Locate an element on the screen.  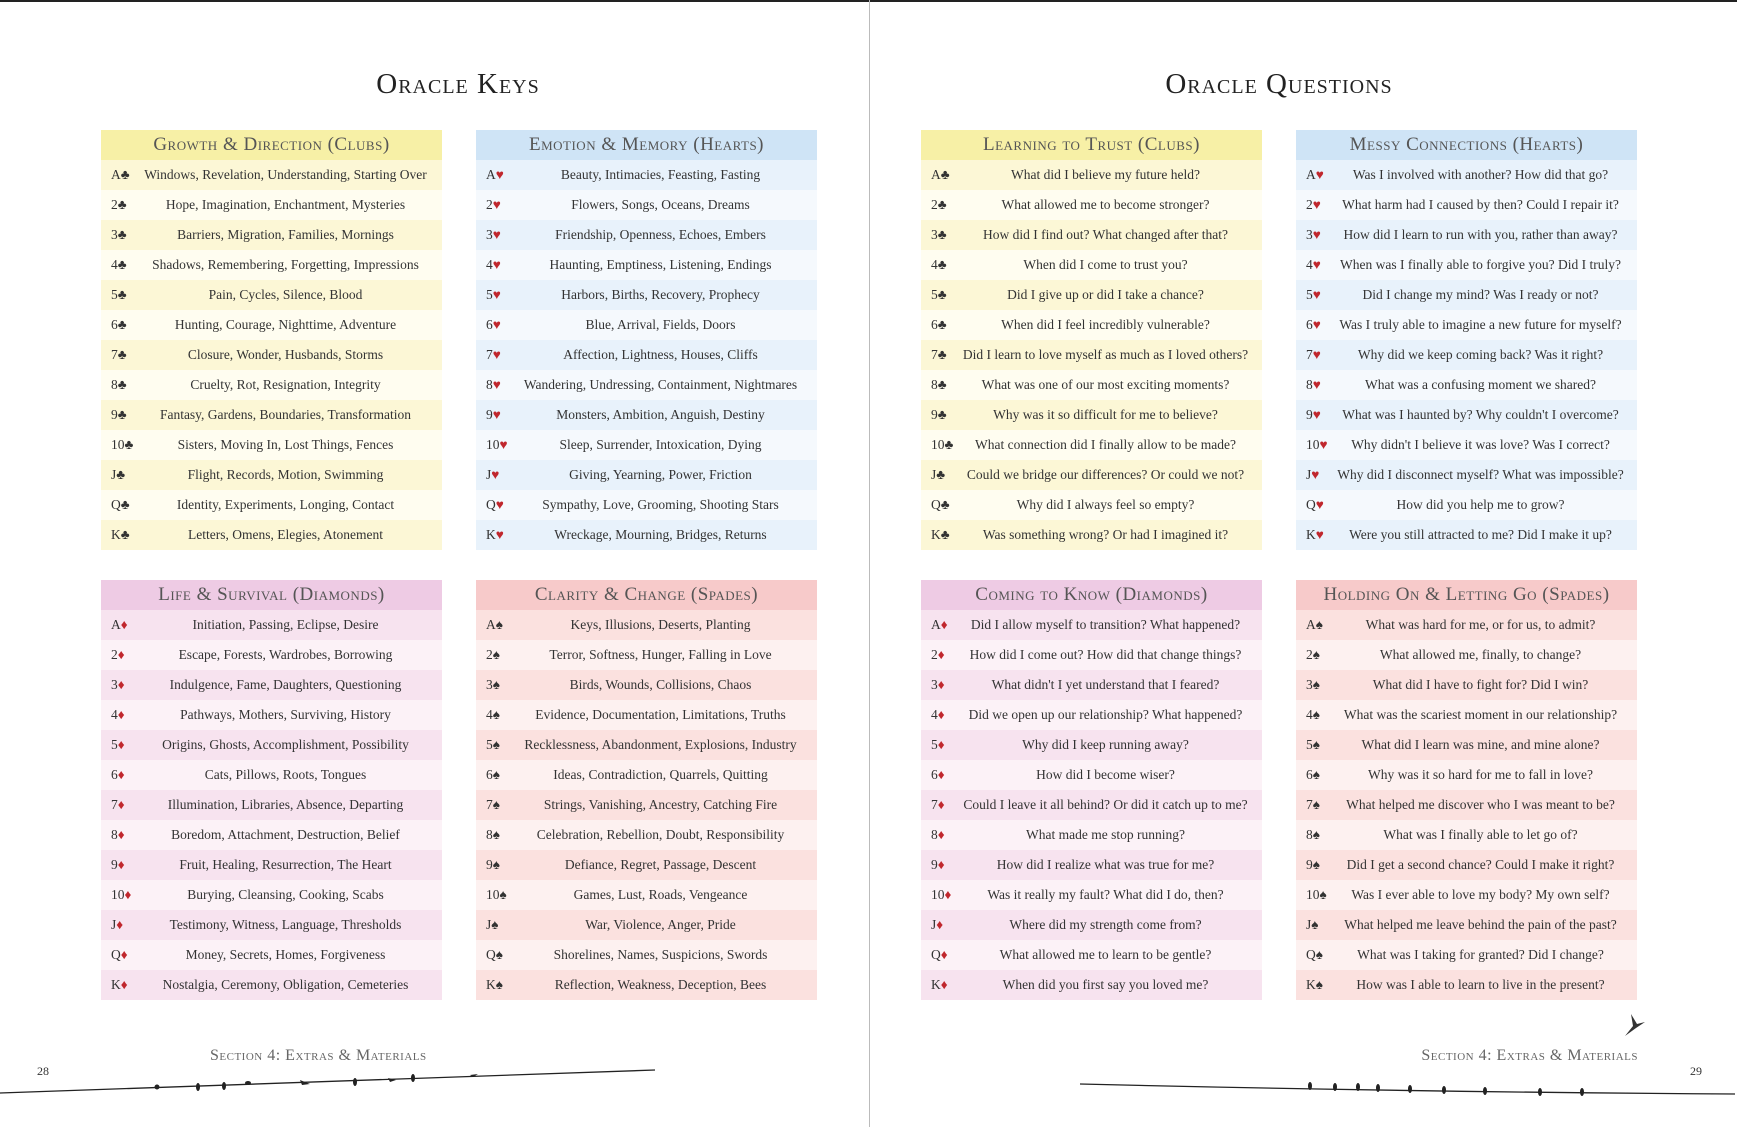
row-text: Blue, Arrival, Fields, Doors is located at coordinates (660, 324).